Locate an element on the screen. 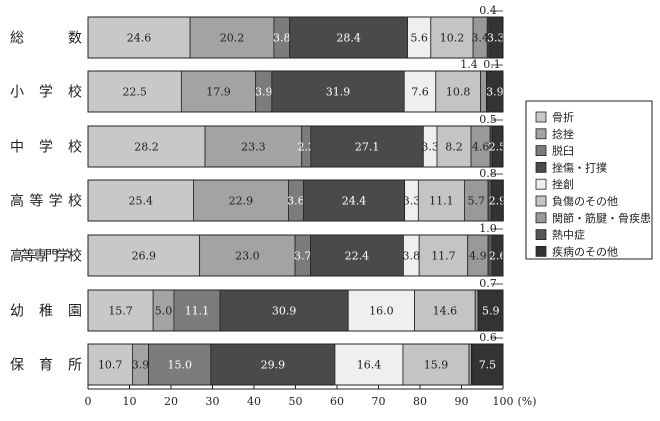 The height and width of the screenshot is (421, 660). segment-value-label: 15.7 is located at coordinates (120, 311).